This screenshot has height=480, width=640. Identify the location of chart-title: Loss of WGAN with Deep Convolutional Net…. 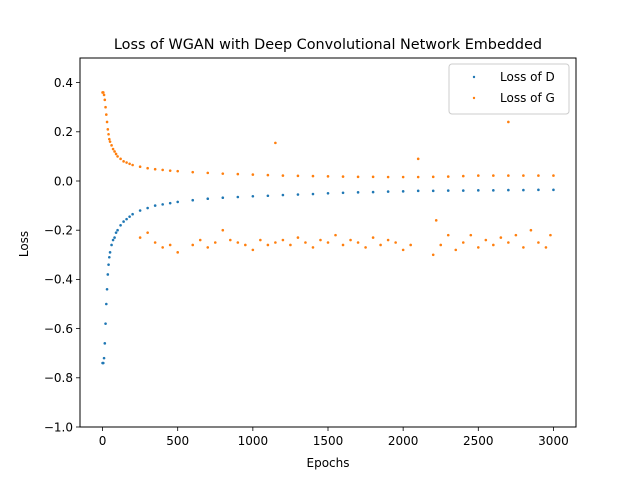
(328, 45).